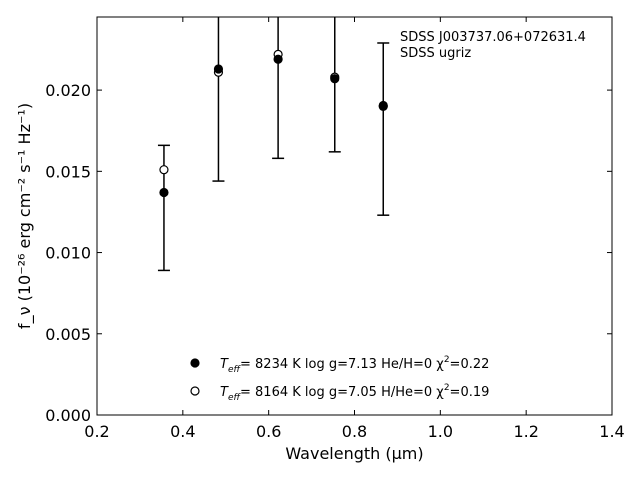 This screenshot has height=480, width=640. Describe the element at coordinates (435, 53) in the screenshot. I see `filter-set-annotation: SDSS ugriz` at that location.